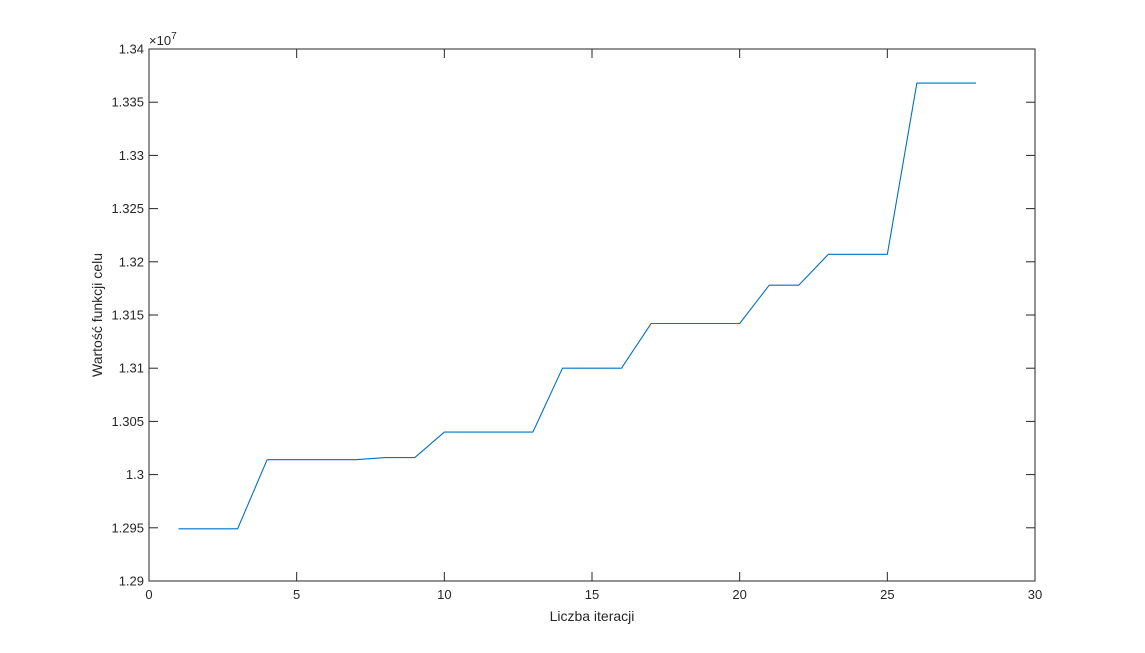 The image size is (1145, 653). I want to click on x-axis-label: Liczba iteracji, so click(592, 616).